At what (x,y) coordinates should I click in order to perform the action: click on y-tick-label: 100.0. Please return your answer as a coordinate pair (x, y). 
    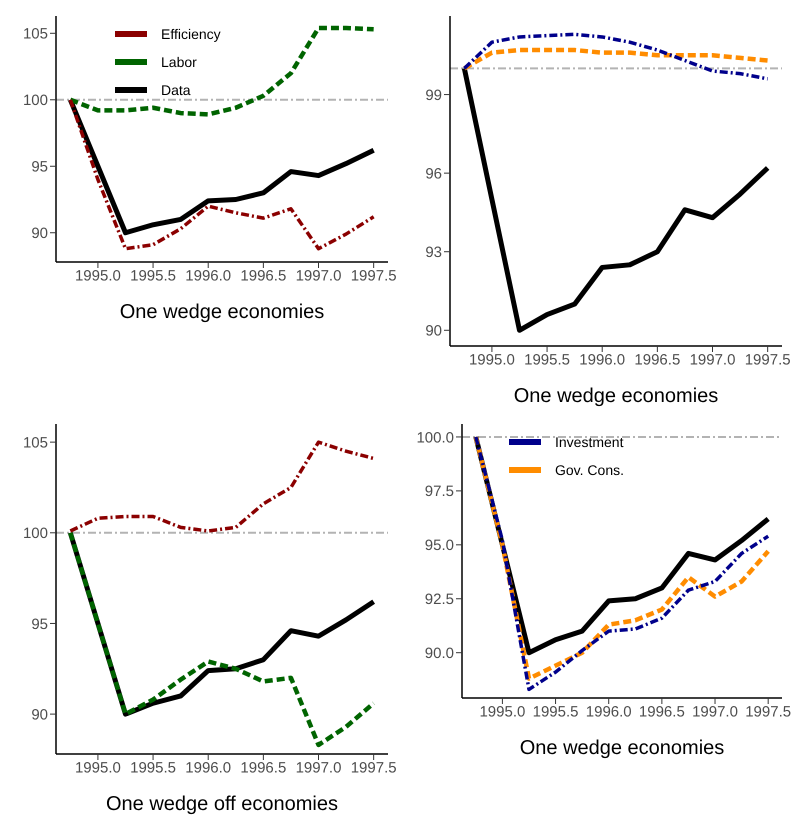
    Looking at the image, I should click on (435, 437).